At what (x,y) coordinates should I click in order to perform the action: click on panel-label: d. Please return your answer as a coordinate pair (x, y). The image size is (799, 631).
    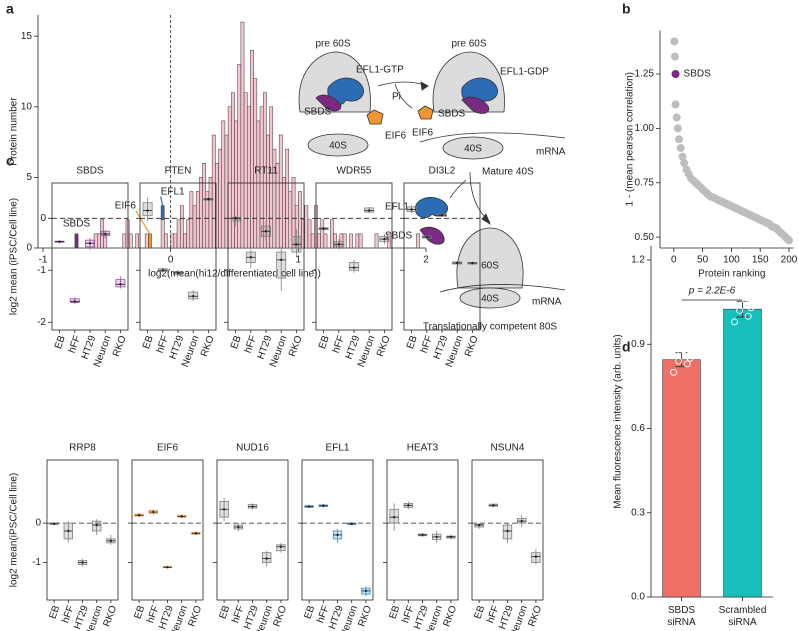
    Looking at the image, I should click on (626, 347).